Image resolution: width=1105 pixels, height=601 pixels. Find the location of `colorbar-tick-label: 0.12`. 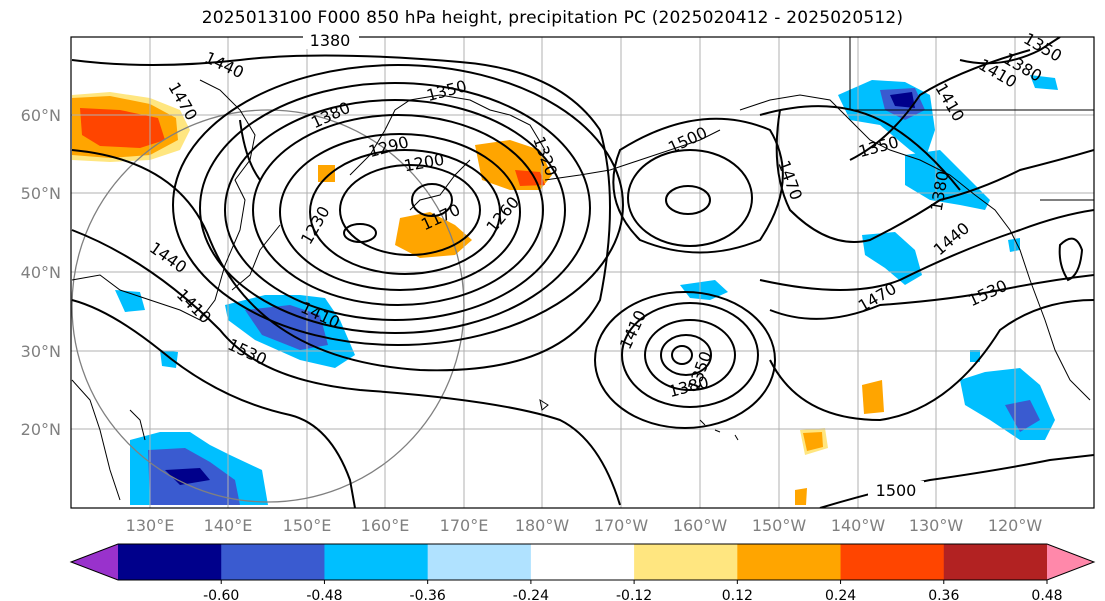

colorbar-tick-label: 0.12 is located at coordinates (737, 594).